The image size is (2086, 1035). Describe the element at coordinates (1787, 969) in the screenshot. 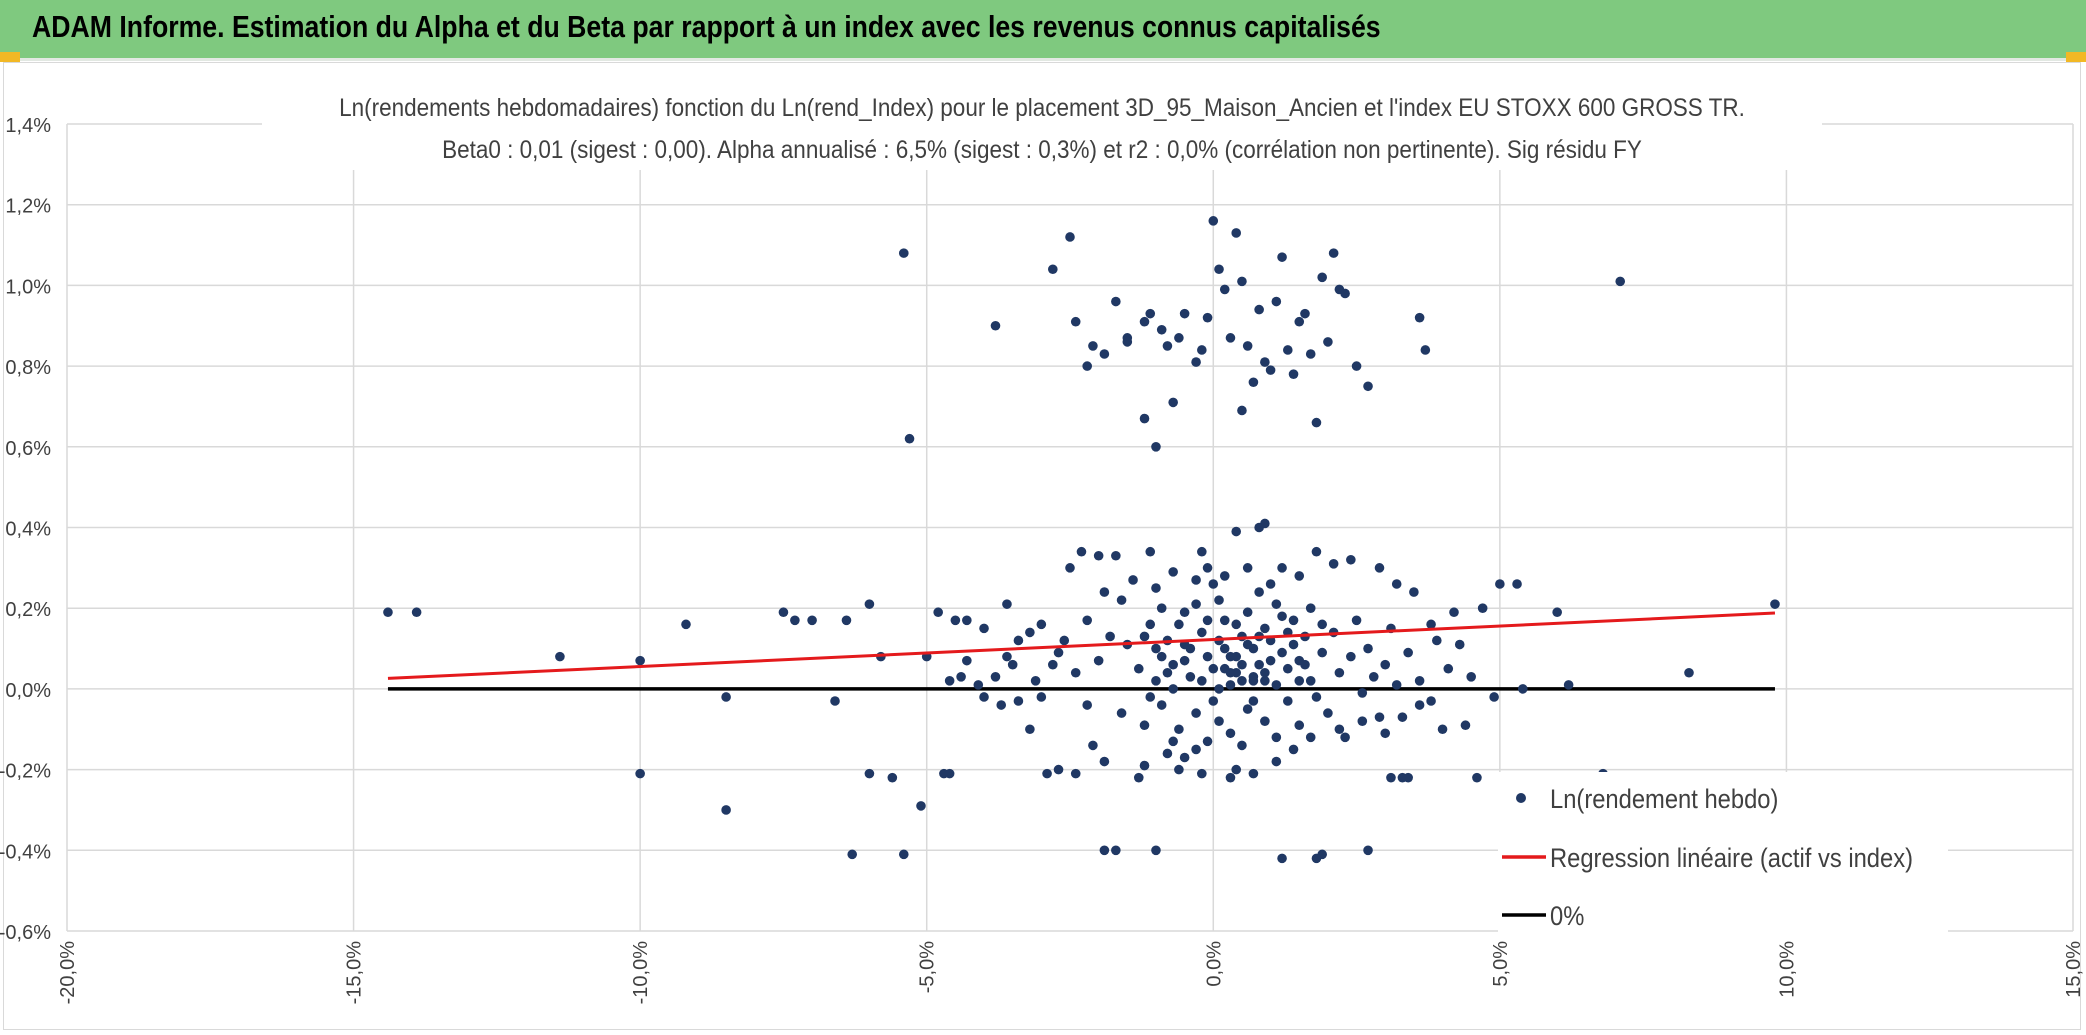

I see `x-tick-label: 10,0%` at that location.